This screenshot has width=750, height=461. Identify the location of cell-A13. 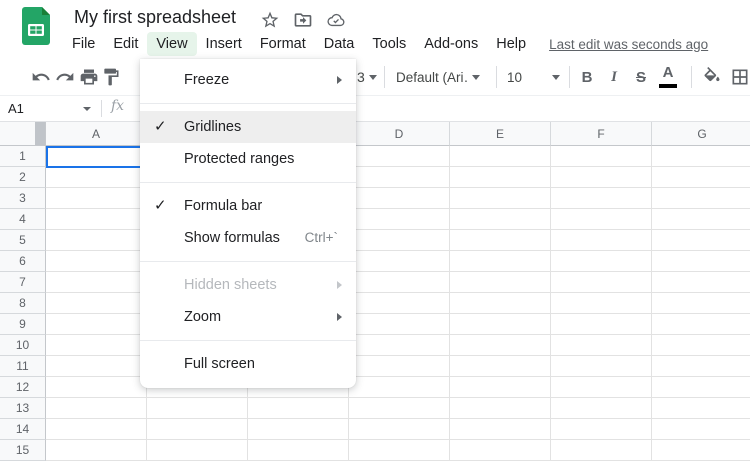
(96, 408).